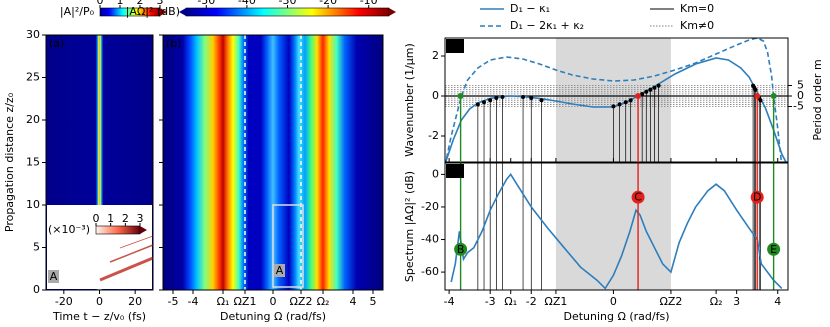  I want to click on legend-label: D₁ − 2κ₁ + κ₂, so click(547, 25).